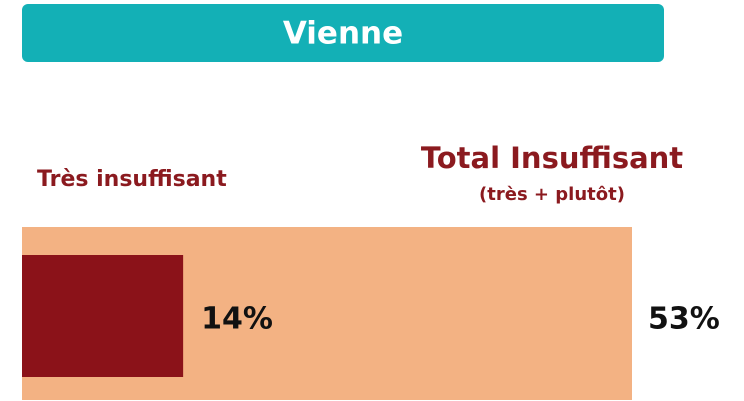  I want to click on value-label: 14%, so click(237, 319).